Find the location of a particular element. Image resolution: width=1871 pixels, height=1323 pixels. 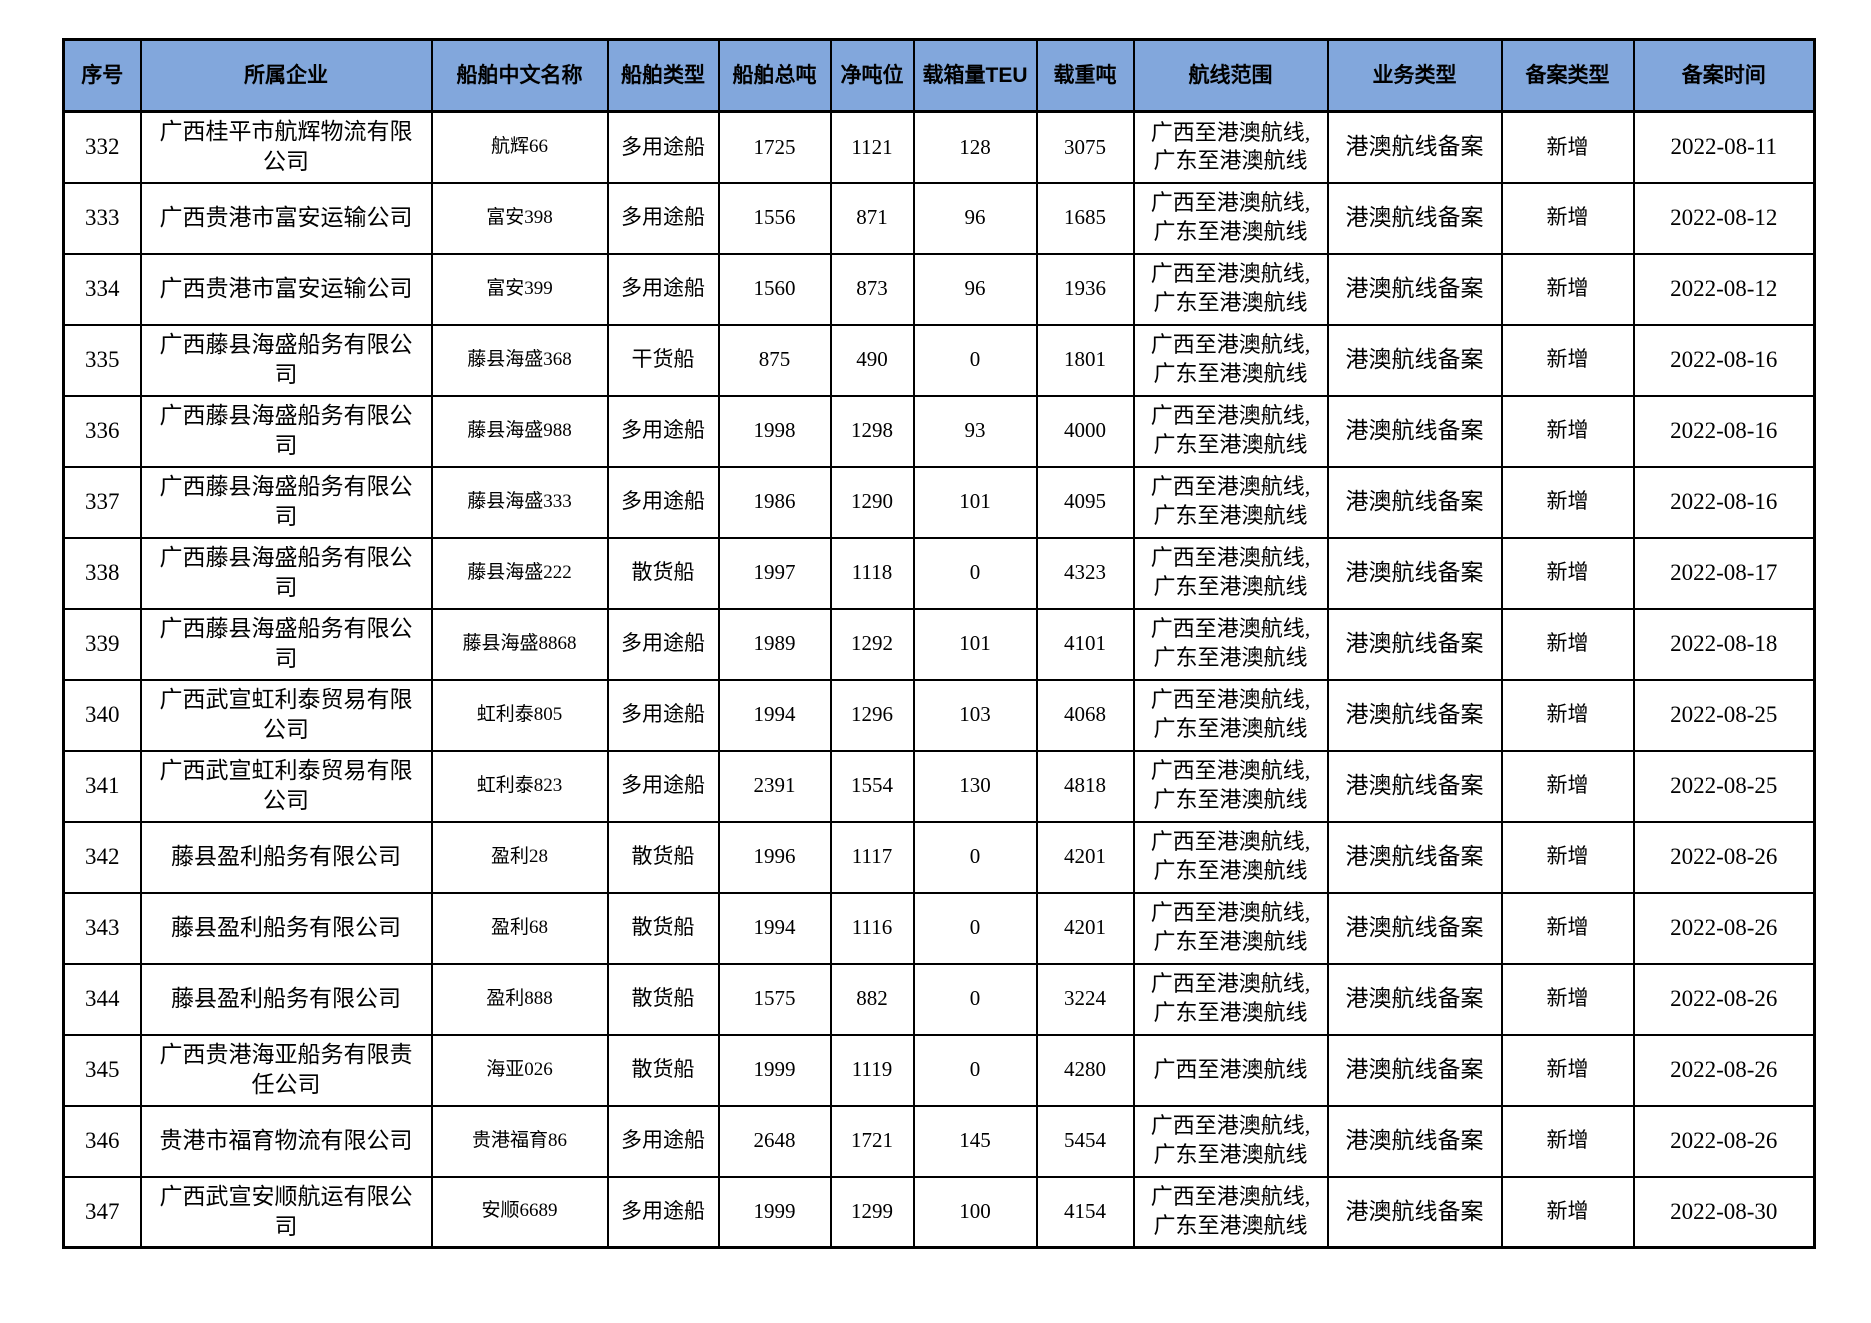

col-header-business-type: 业务类型 is located at coordinates (1414, 75).